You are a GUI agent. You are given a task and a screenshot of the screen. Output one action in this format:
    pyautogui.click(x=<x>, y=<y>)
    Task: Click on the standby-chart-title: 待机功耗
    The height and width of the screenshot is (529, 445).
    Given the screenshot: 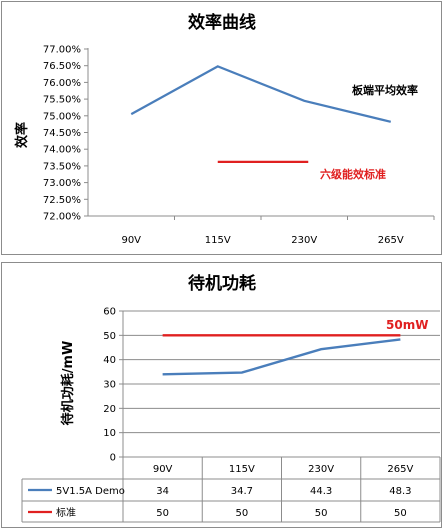 What is the action you would take?
    pyautogui.click(x=222, y=283)
    